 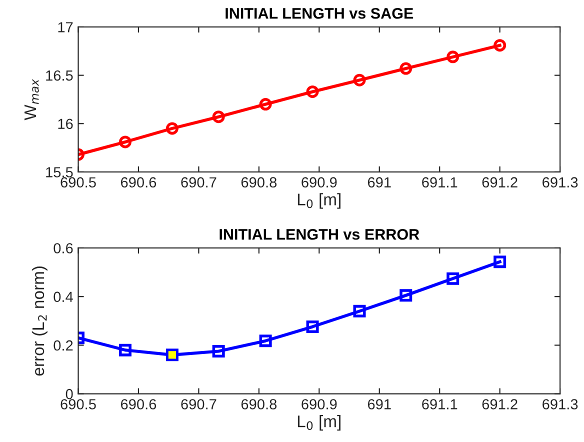 I want to click on y-tick-label: 0.2, so click(x=63, y=345).